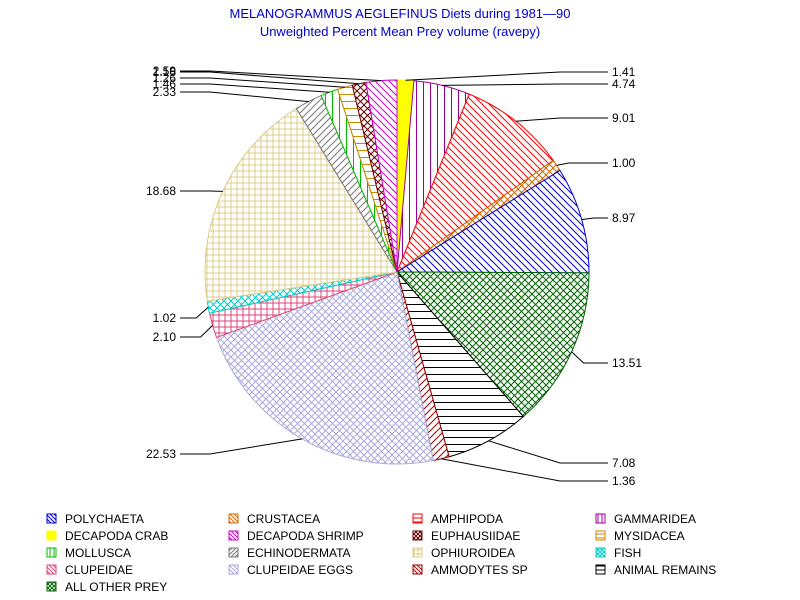  I want to click on leader-line-clupeidae, so click(196, 331).